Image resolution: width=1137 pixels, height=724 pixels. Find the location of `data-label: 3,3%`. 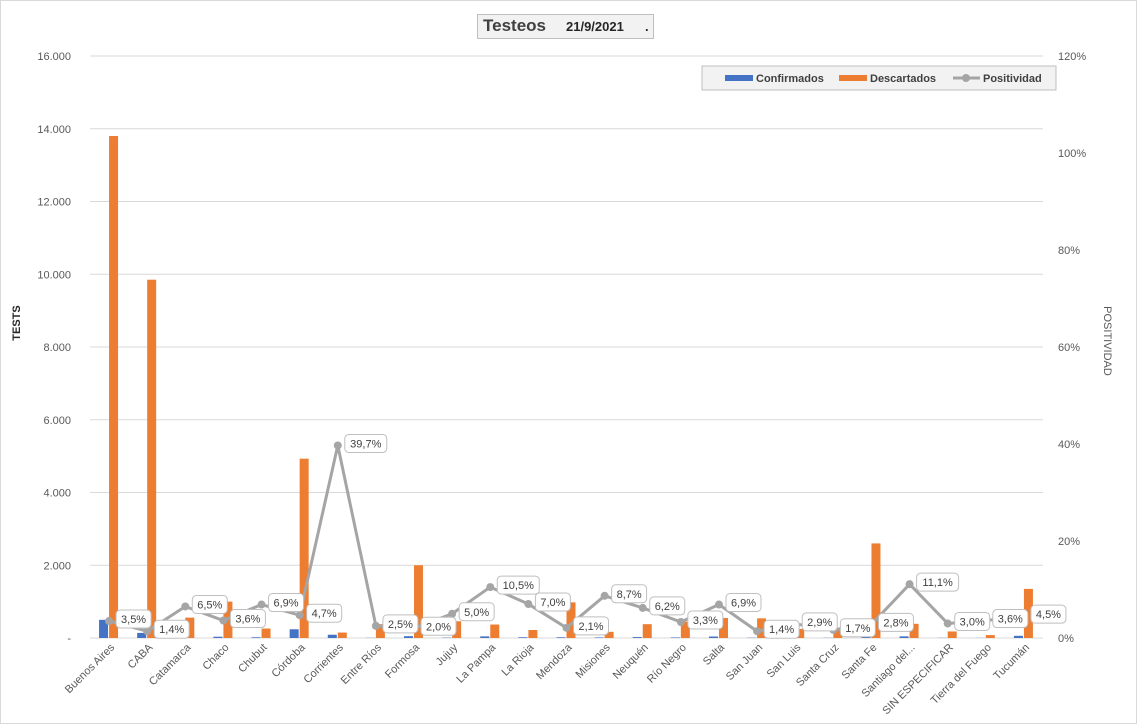

data-label: 3,3% is located at coordinates (705, 621).